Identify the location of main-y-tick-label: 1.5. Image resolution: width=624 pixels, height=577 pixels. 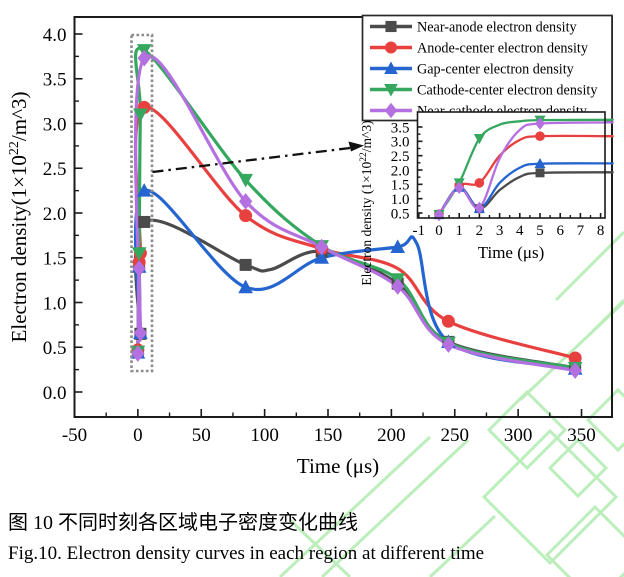
(55, 259).